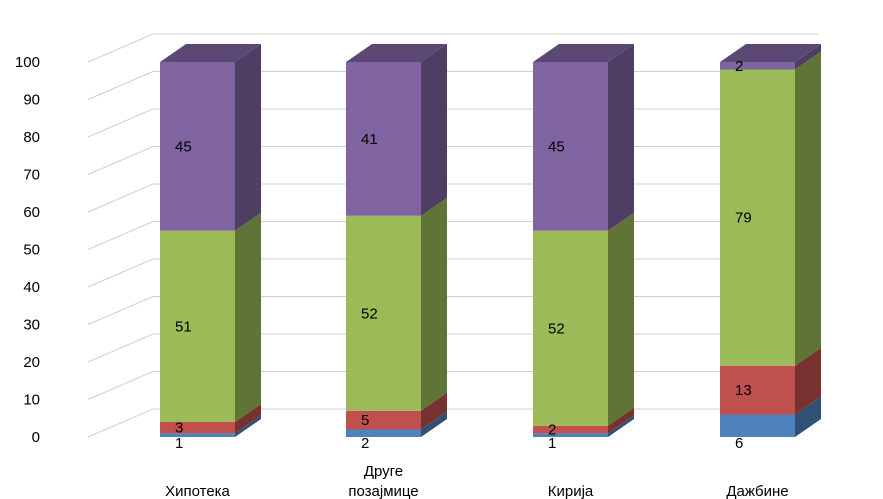 The height and width of the screenshot is (499, 883). What do you see at coordinates (31, 137) in the screenshot?
I see `y-tick-label: 80` at bounding box center [31, 137].